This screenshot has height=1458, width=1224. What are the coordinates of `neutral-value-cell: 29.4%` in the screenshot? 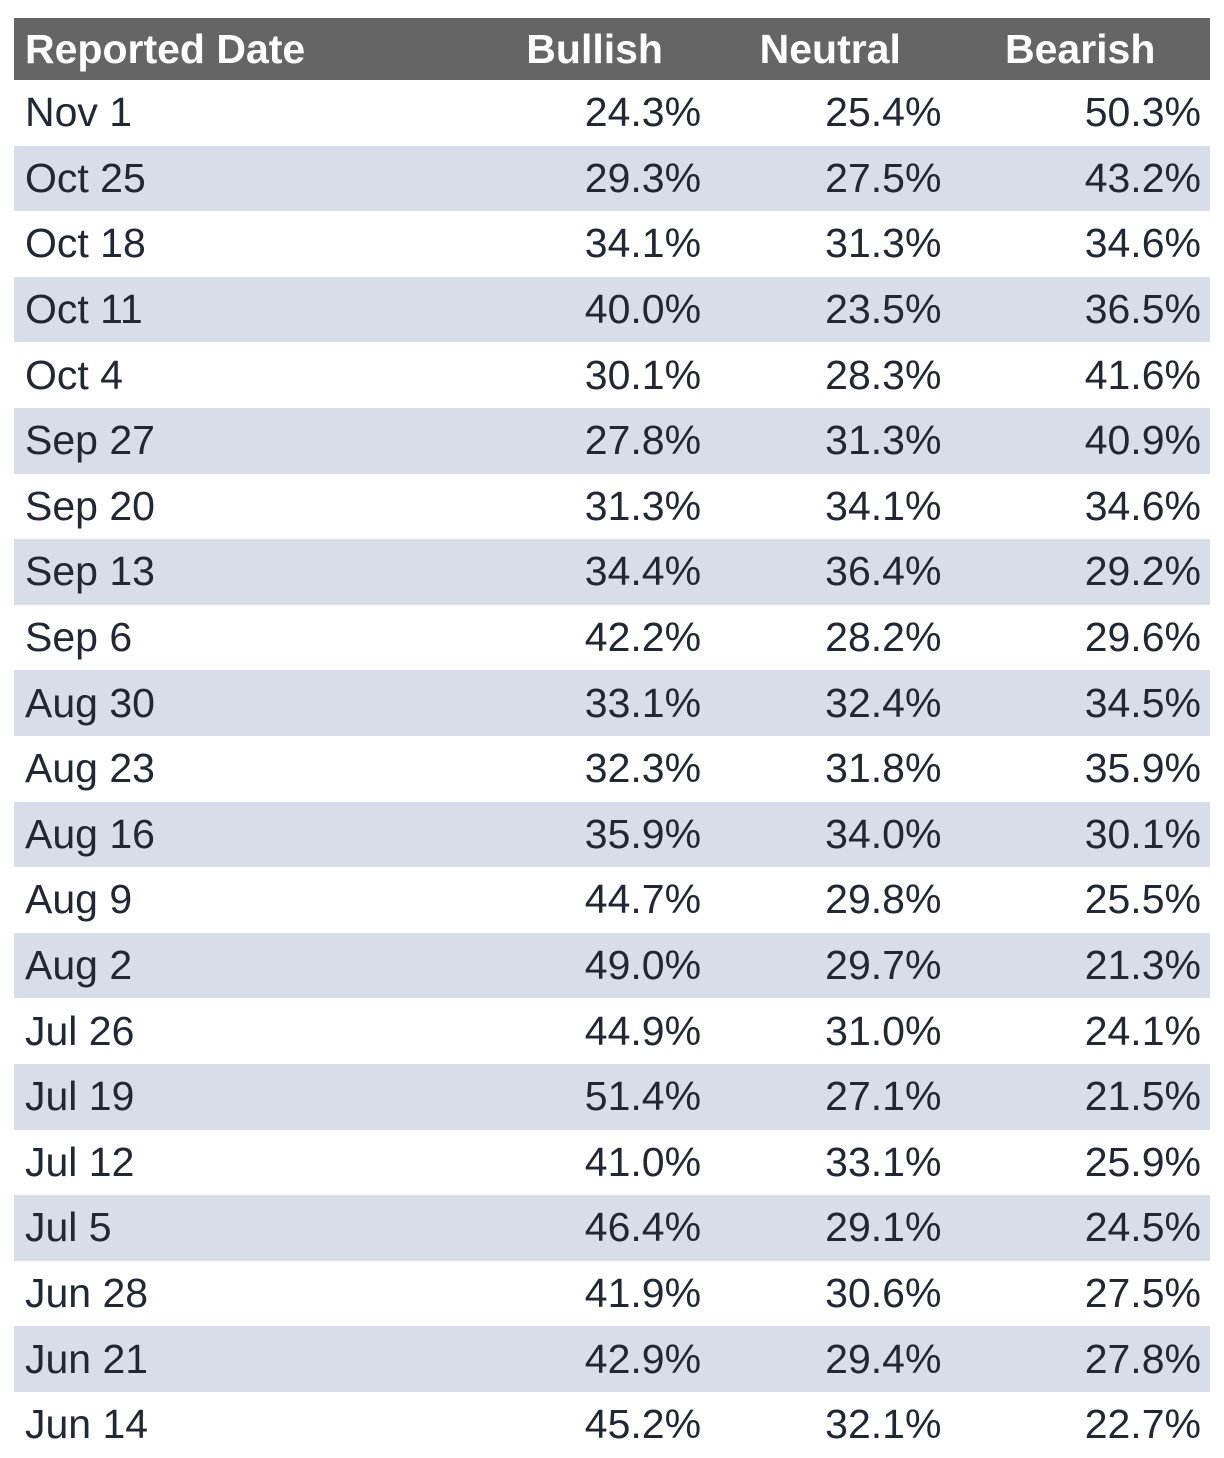 It's located at (883, 1358).